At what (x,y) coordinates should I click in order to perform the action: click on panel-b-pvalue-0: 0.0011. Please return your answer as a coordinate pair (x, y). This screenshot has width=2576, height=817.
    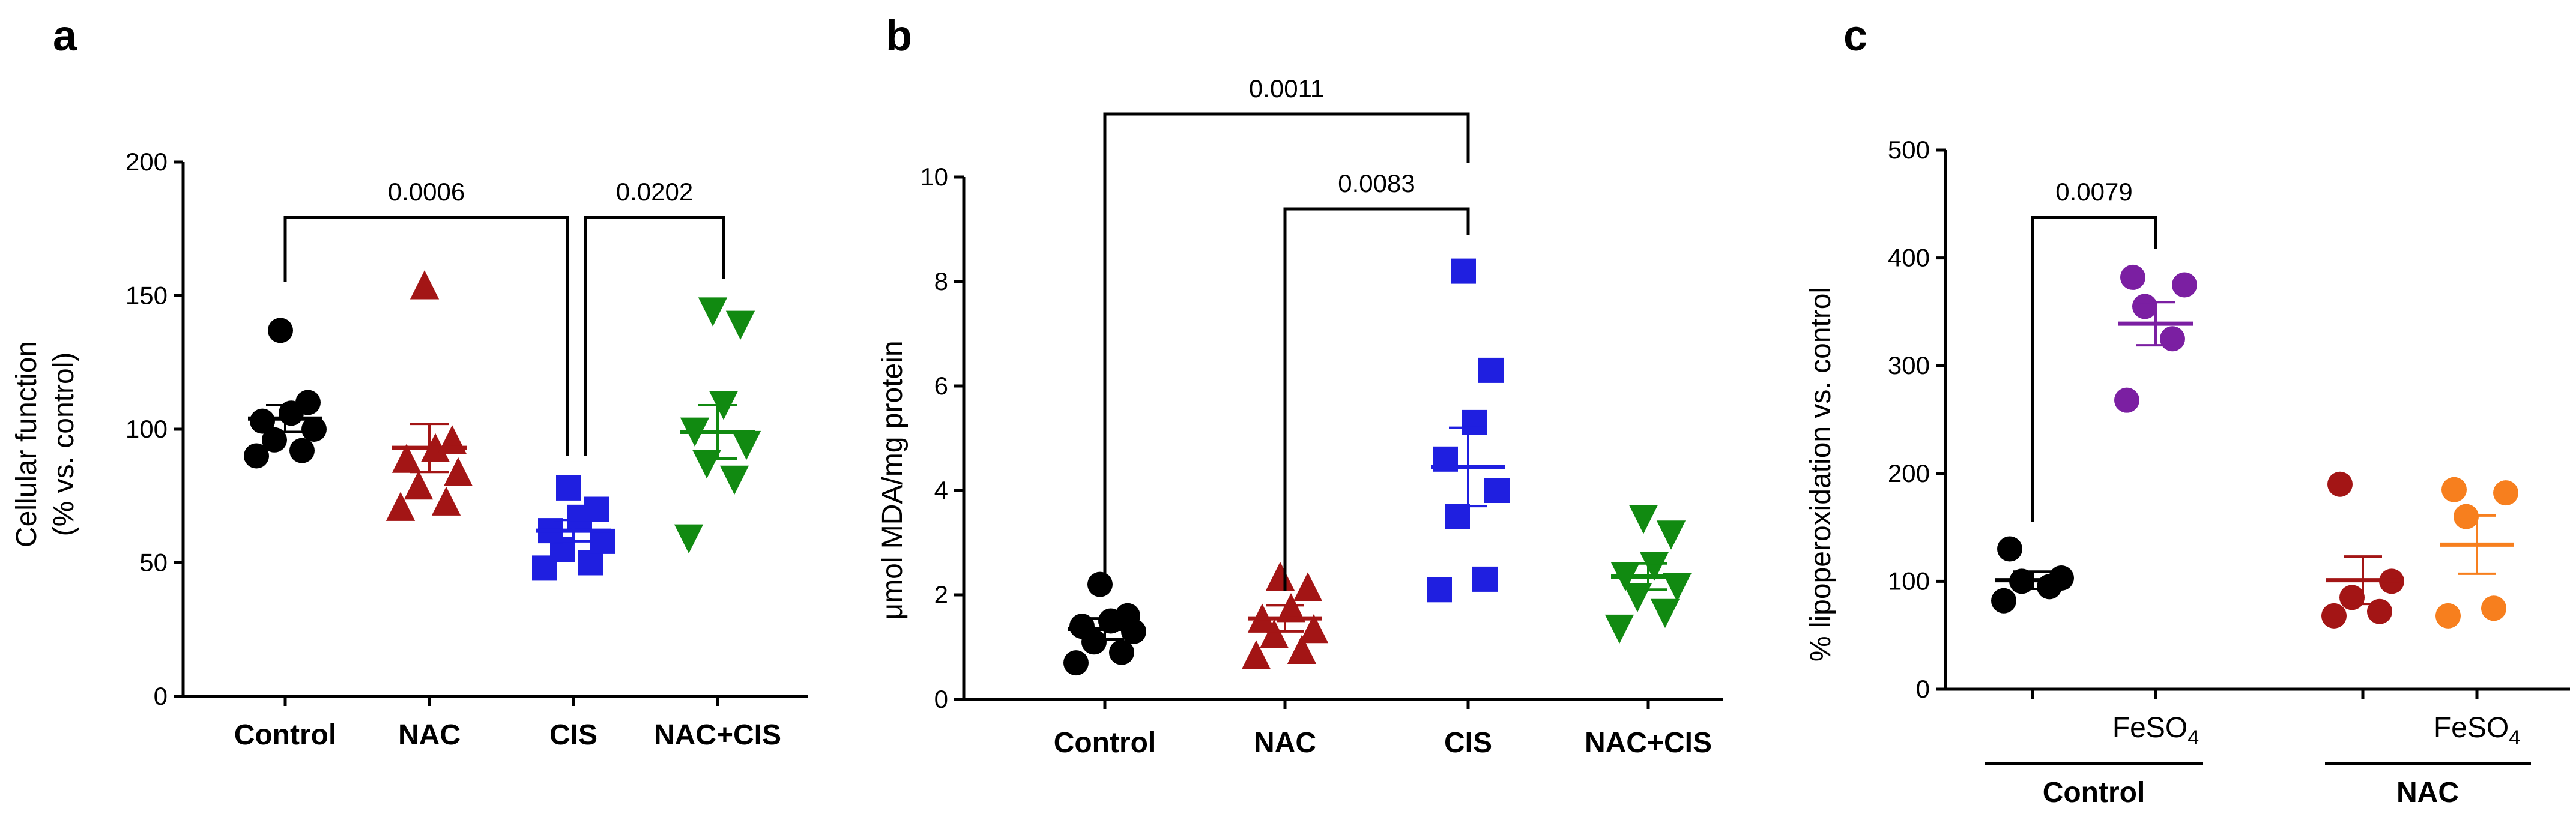
    Looking at the image, I should click on (1287, 89).